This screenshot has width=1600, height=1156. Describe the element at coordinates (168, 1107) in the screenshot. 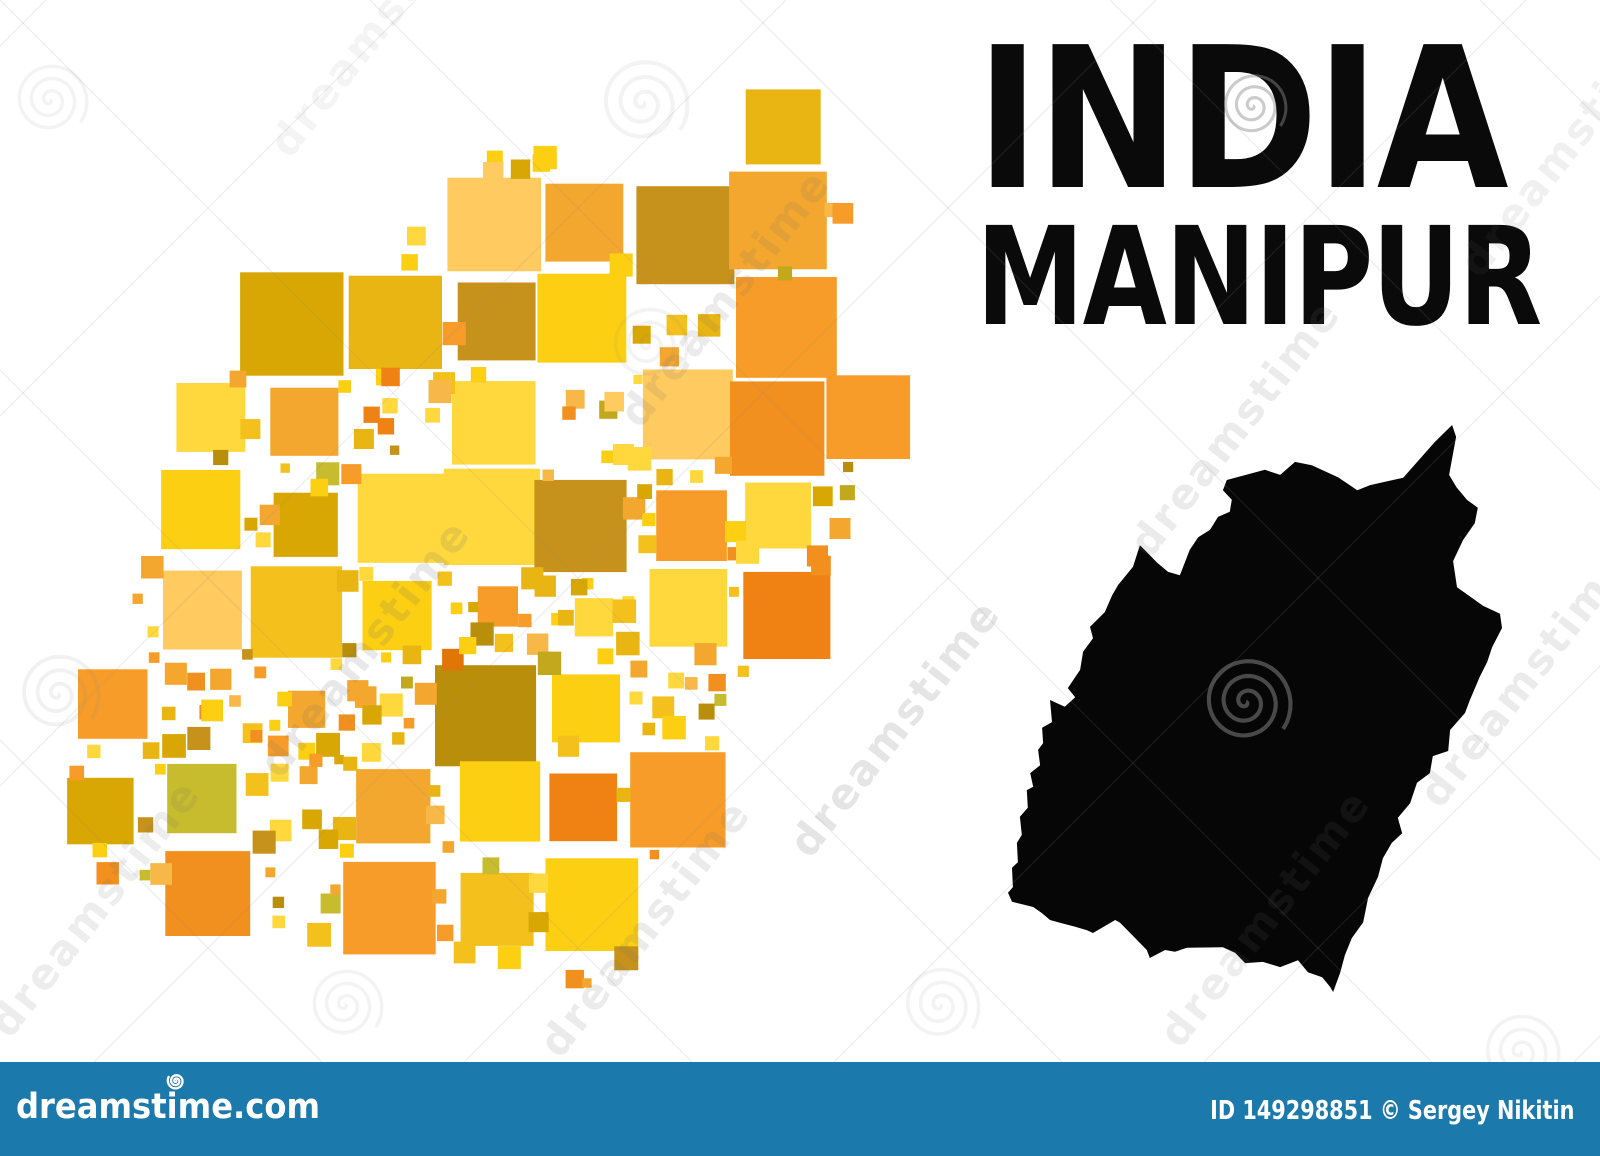

I see `dreamstime-logo-text: dreamstime.com` at that location.